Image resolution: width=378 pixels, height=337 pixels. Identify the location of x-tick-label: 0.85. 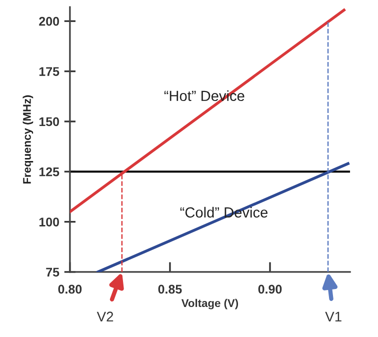
(170, 289).